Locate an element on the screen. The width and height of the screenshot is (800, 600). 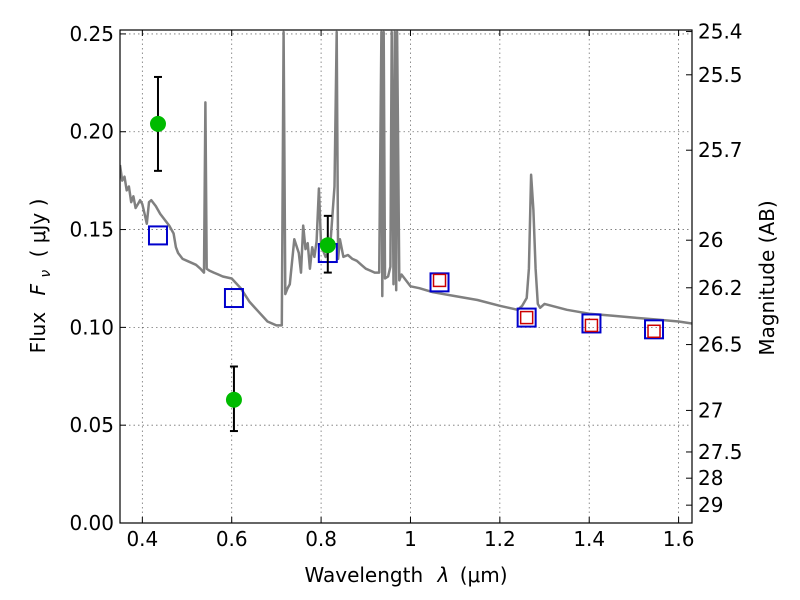
mag-tick-label: 29 is located at coordinates (710, 505).